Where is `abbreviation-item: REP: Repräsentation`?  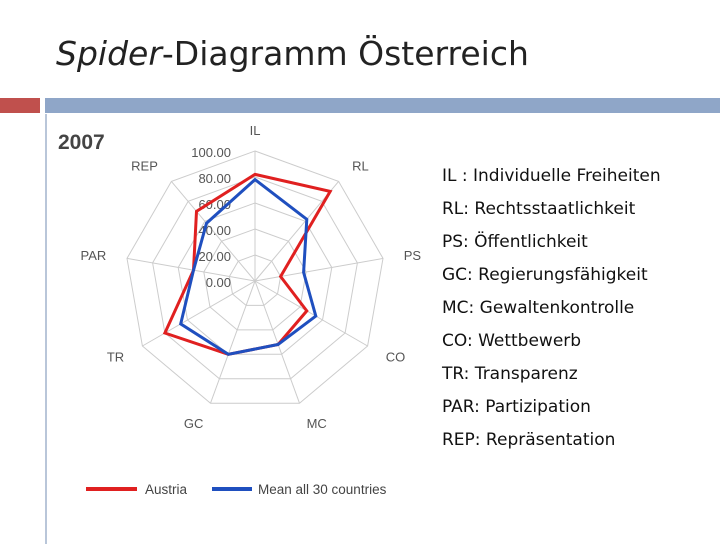
abbreviation-item: REP: Repräsentation is located at coordinates (529, 440).